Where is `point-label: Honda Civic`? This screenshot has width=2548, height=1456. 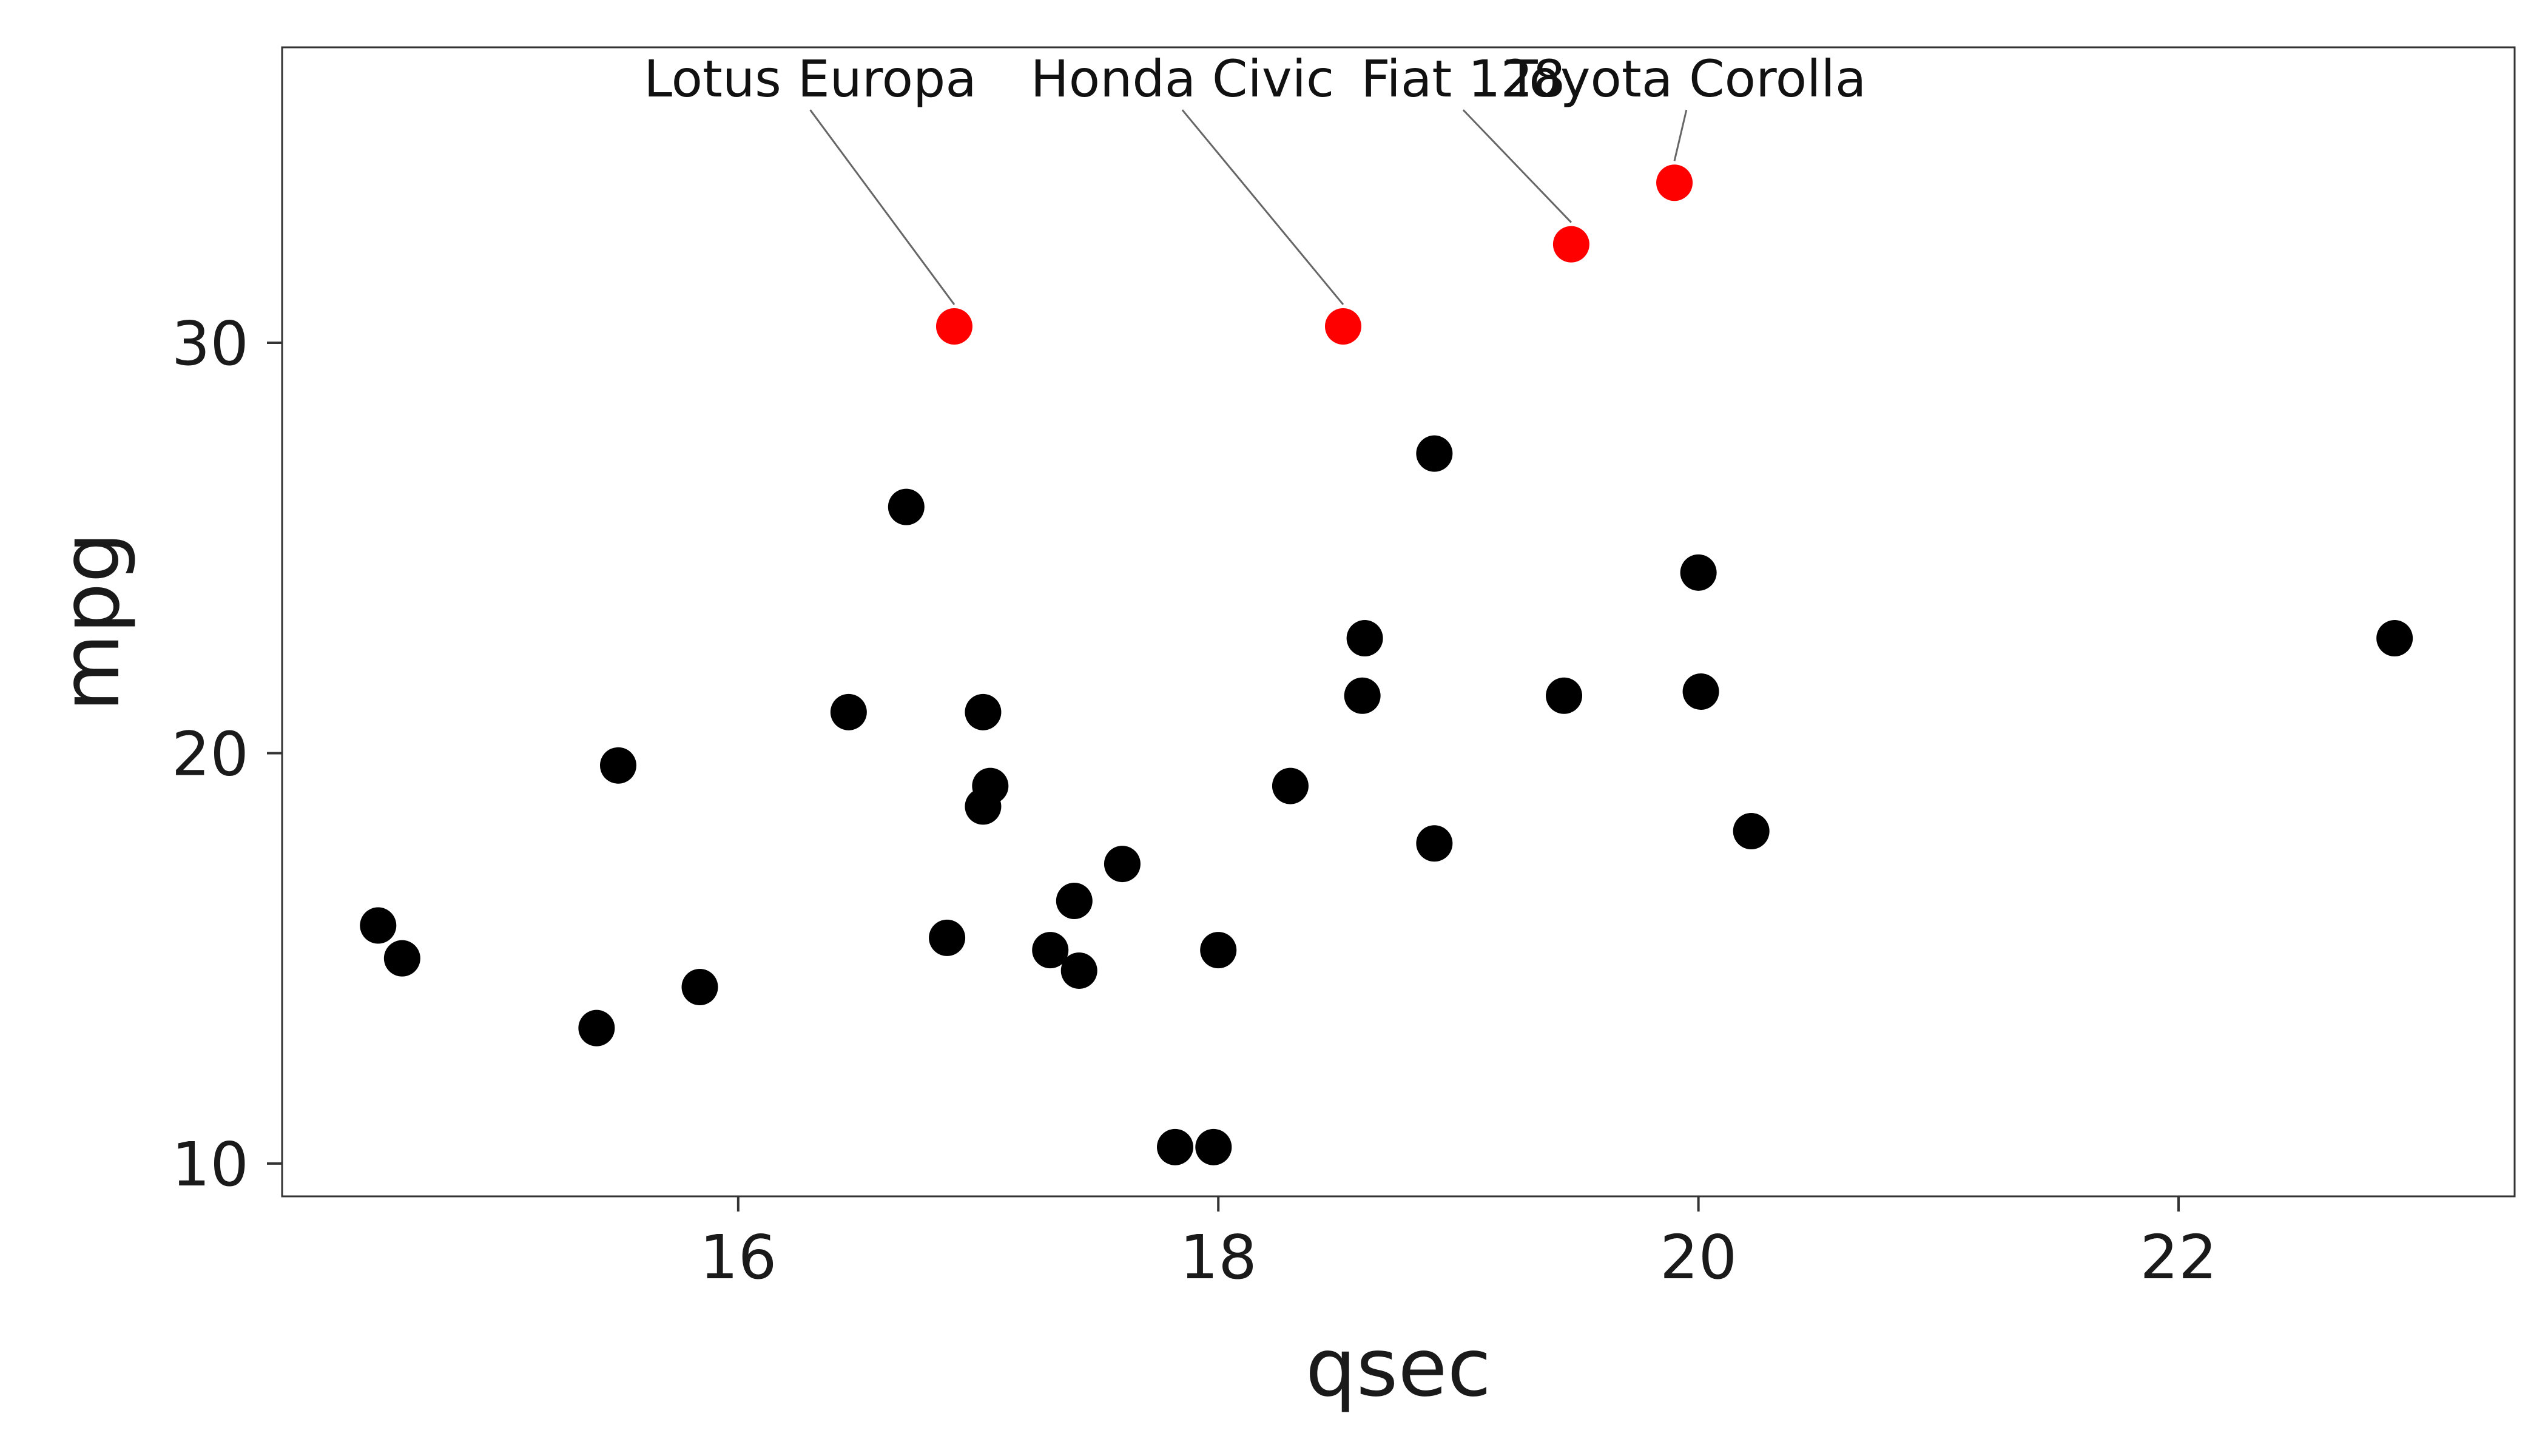
point-label: Honda Civic is located at coordinates (1183, 79).